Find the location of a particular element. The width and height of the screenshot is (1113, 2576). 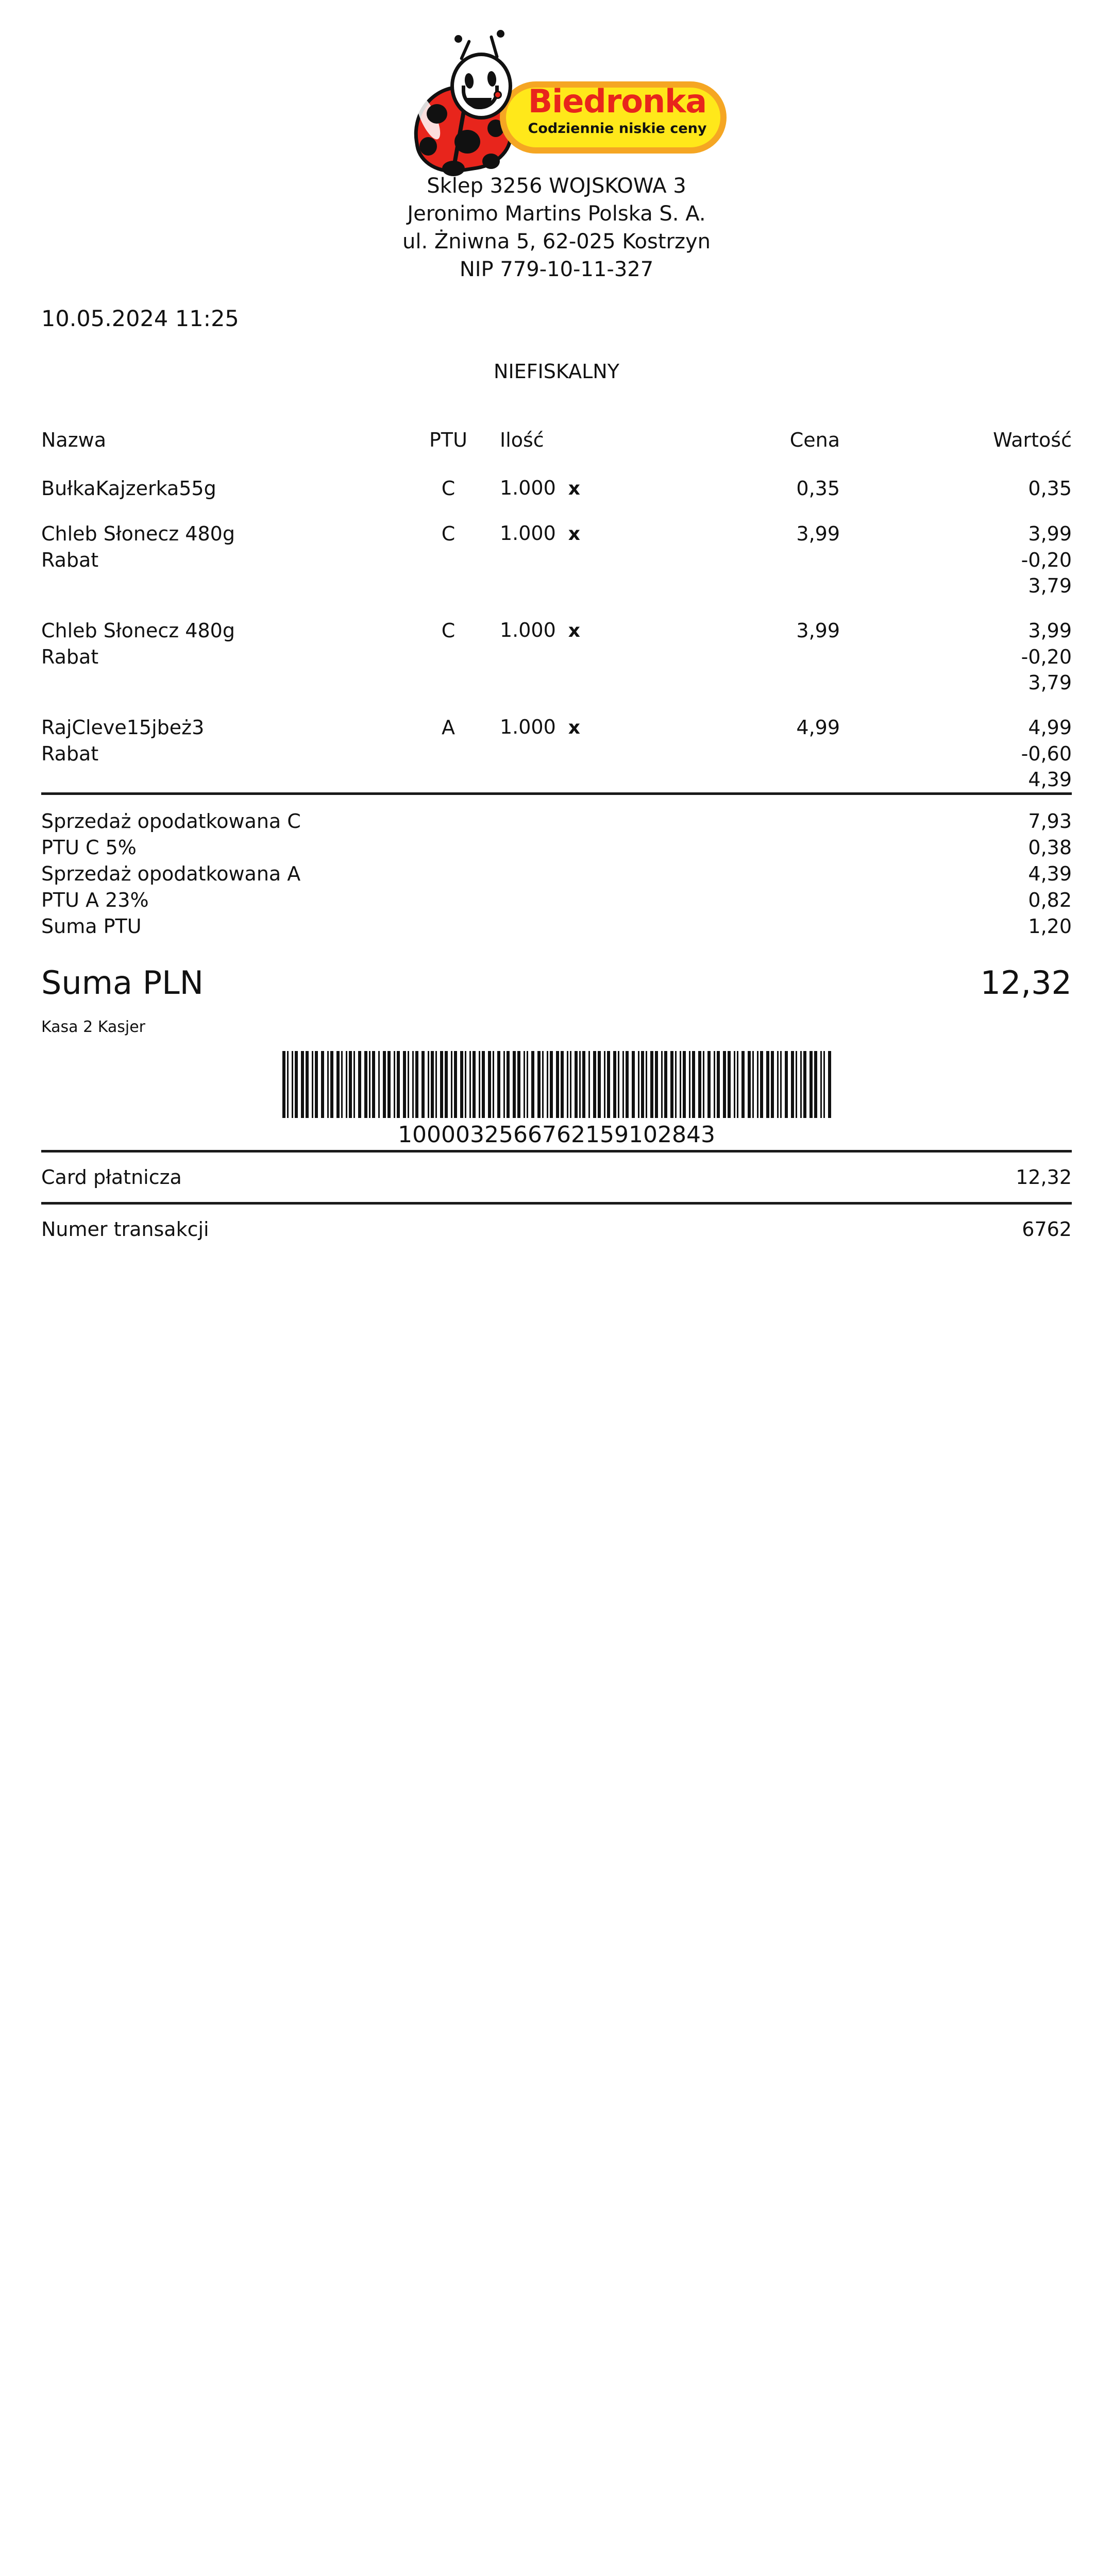

company-name-line: Jeronimo Martins Polska S. A. is located at coordinates (556, 214).